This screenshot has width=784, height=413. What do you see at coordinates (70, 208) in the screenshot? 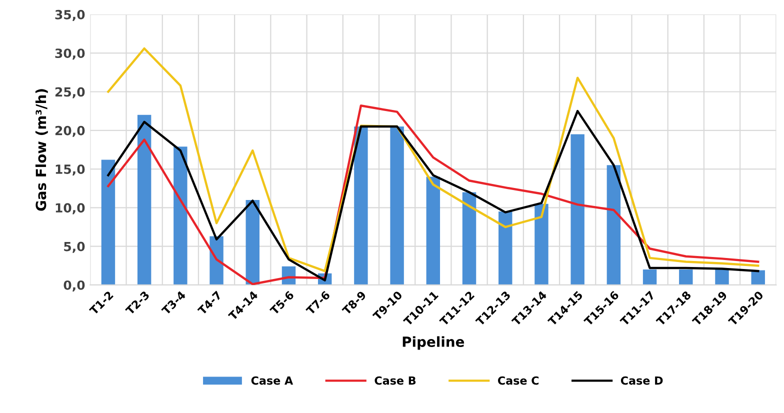
I see `y-tick-label: 10,0` at bounding box center [70, 208].